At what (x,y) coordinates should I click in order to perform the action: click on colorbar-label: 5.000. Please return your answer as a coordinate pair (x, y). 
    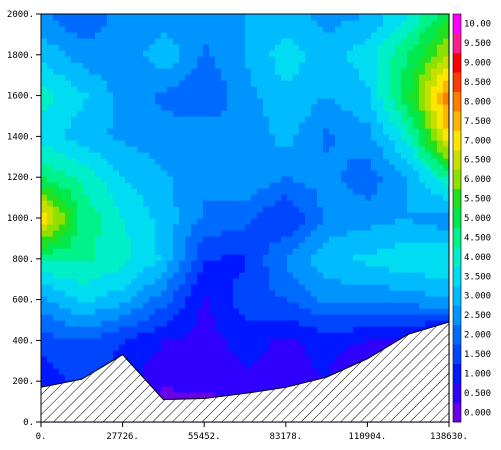
    Looking at the image, I should click on (477, 219).